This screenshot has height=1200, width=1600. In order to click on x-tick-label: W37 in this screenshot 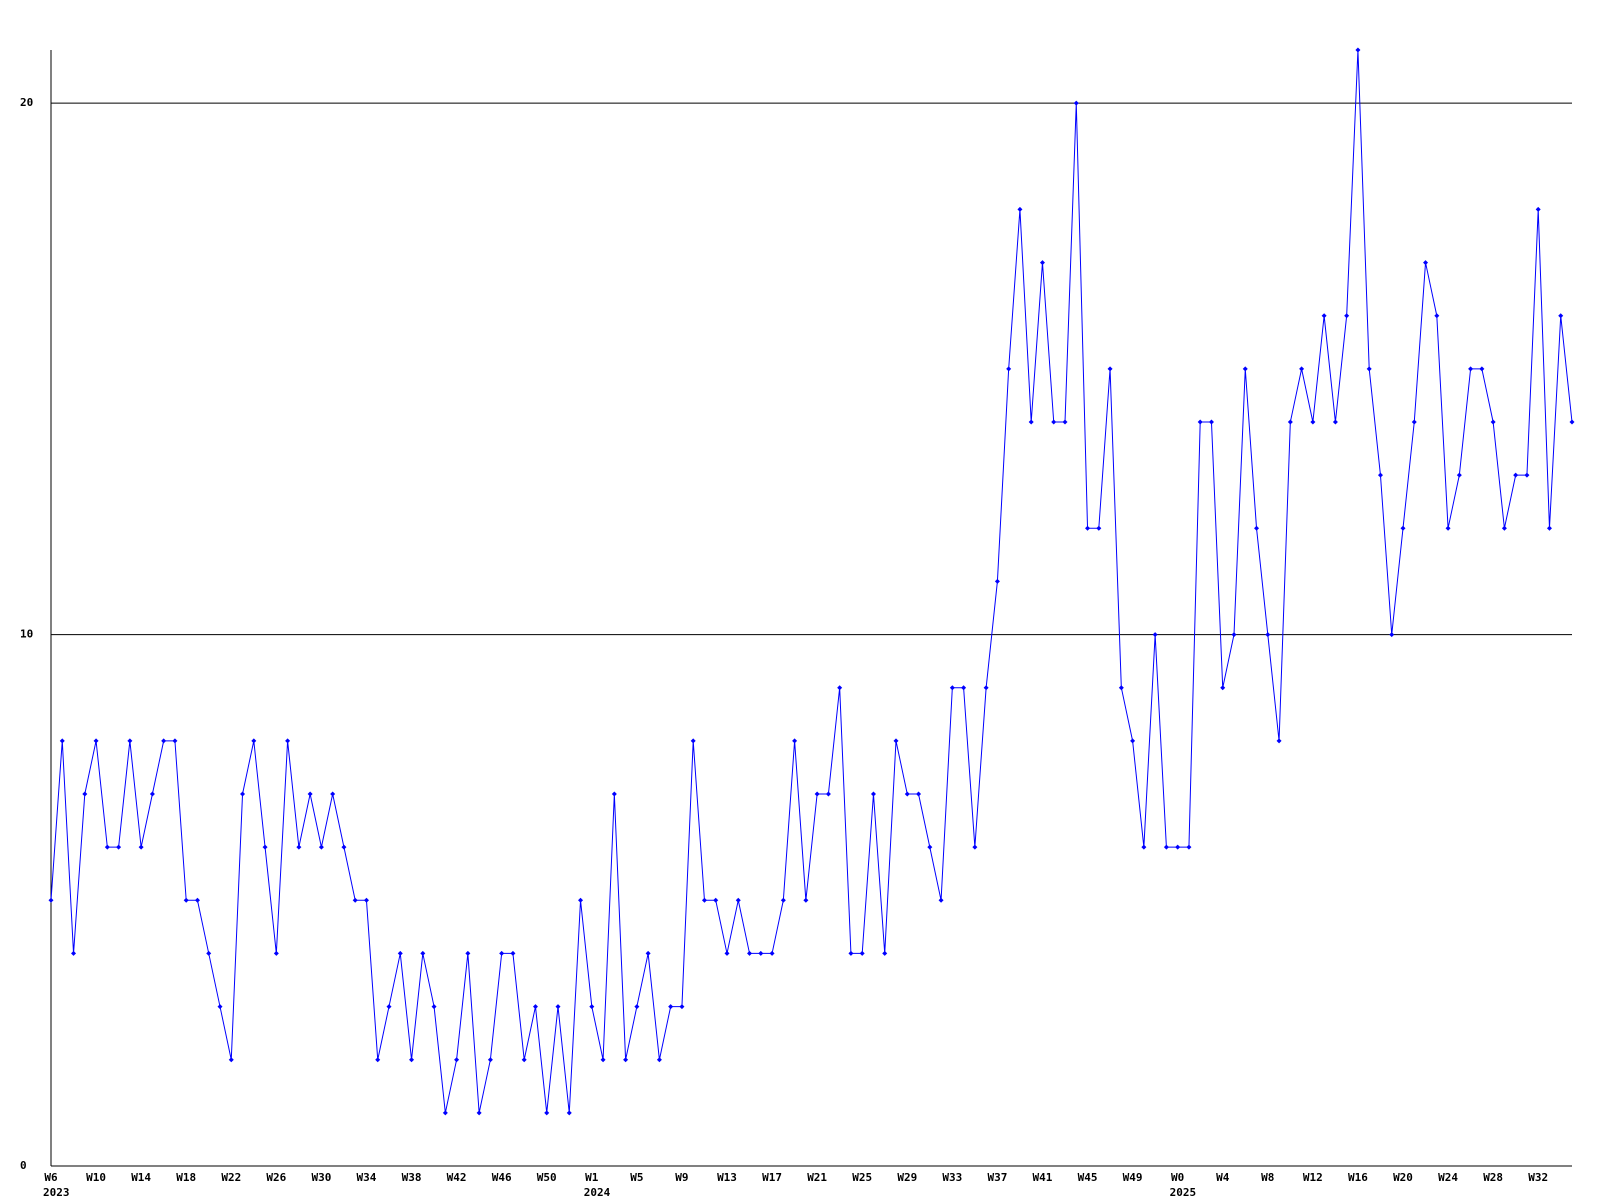, I will do `click(997, 1177)`.